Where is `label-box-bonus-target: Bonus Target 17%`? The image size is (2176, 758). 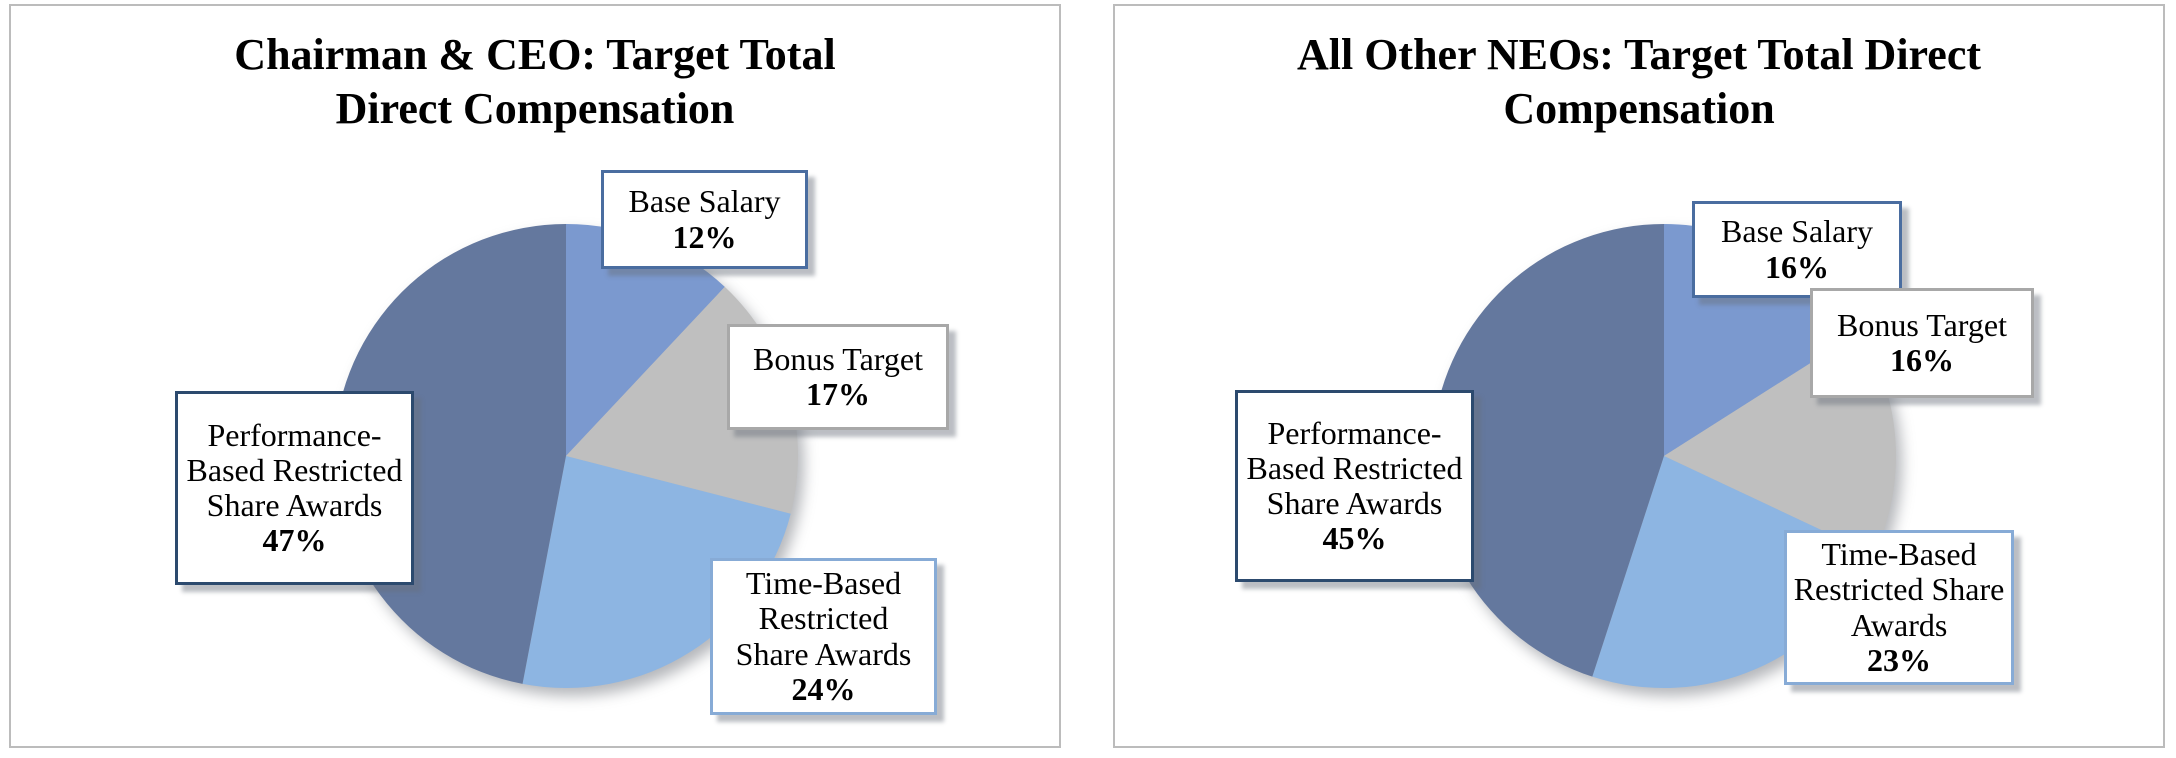
label-box-bonus-target: Bonus Target 17% is located at coordinates (838, 377).